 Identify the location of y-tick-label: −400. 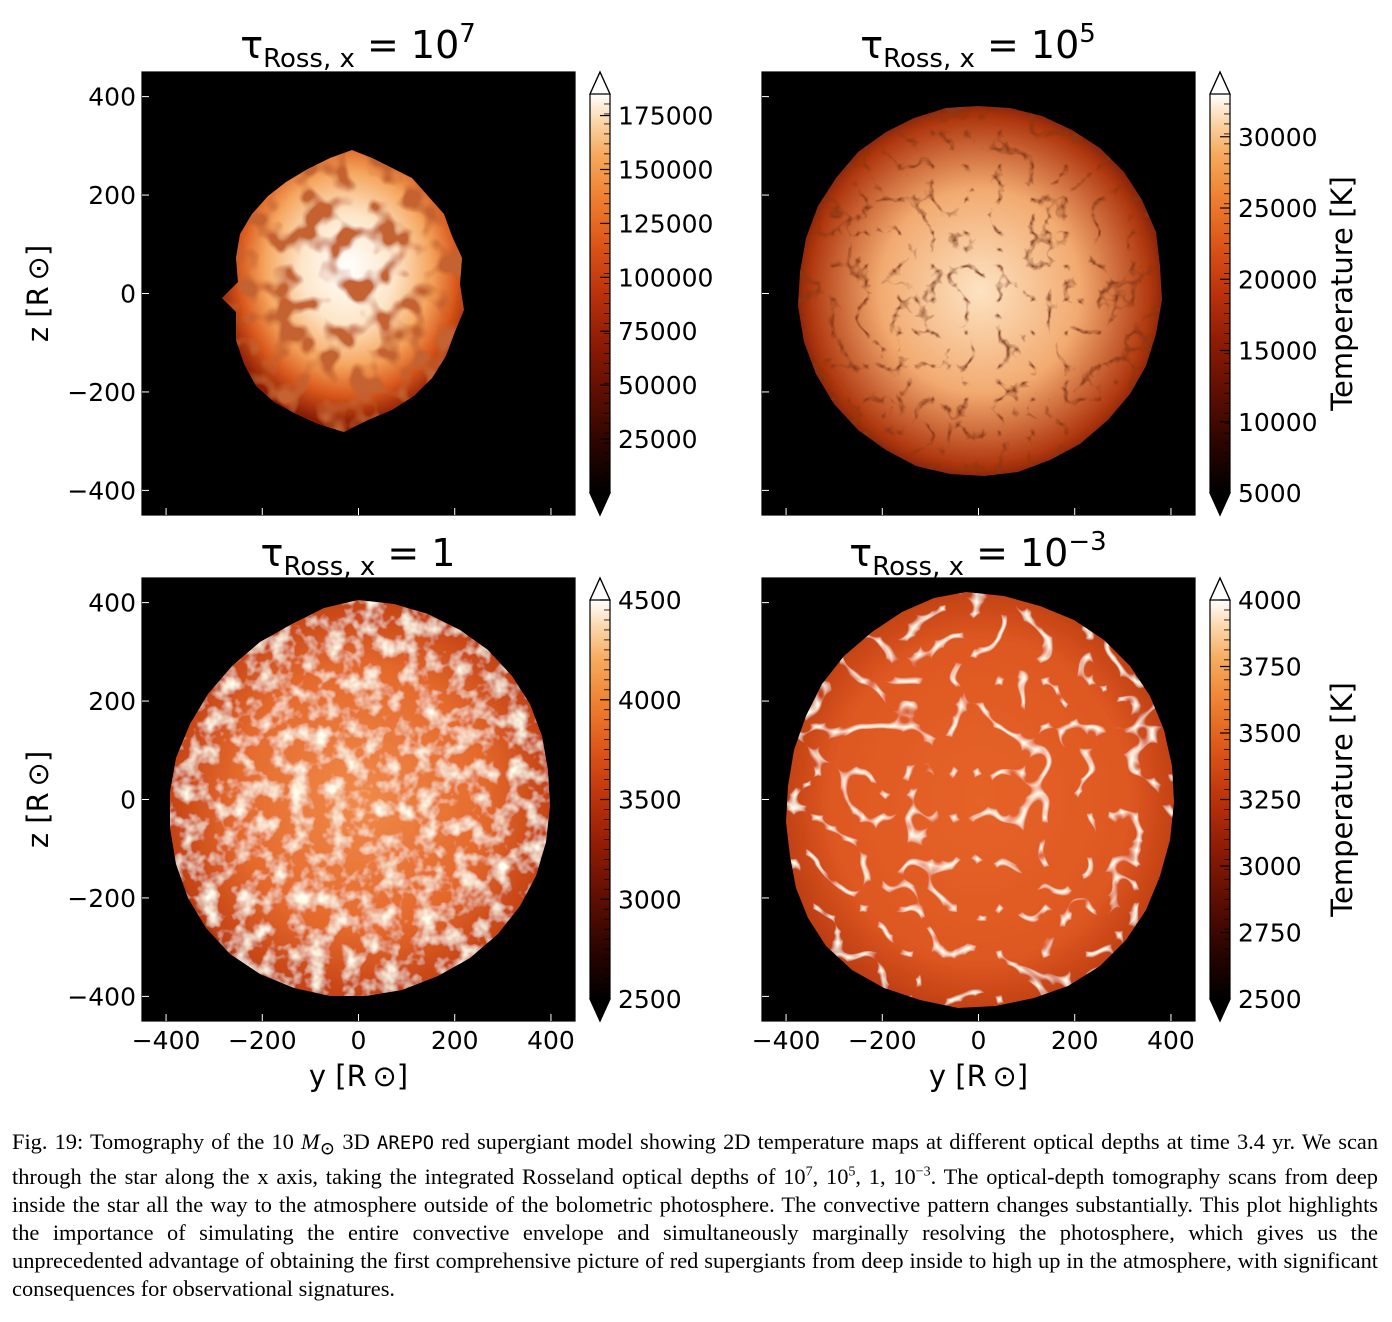
(101, 996).